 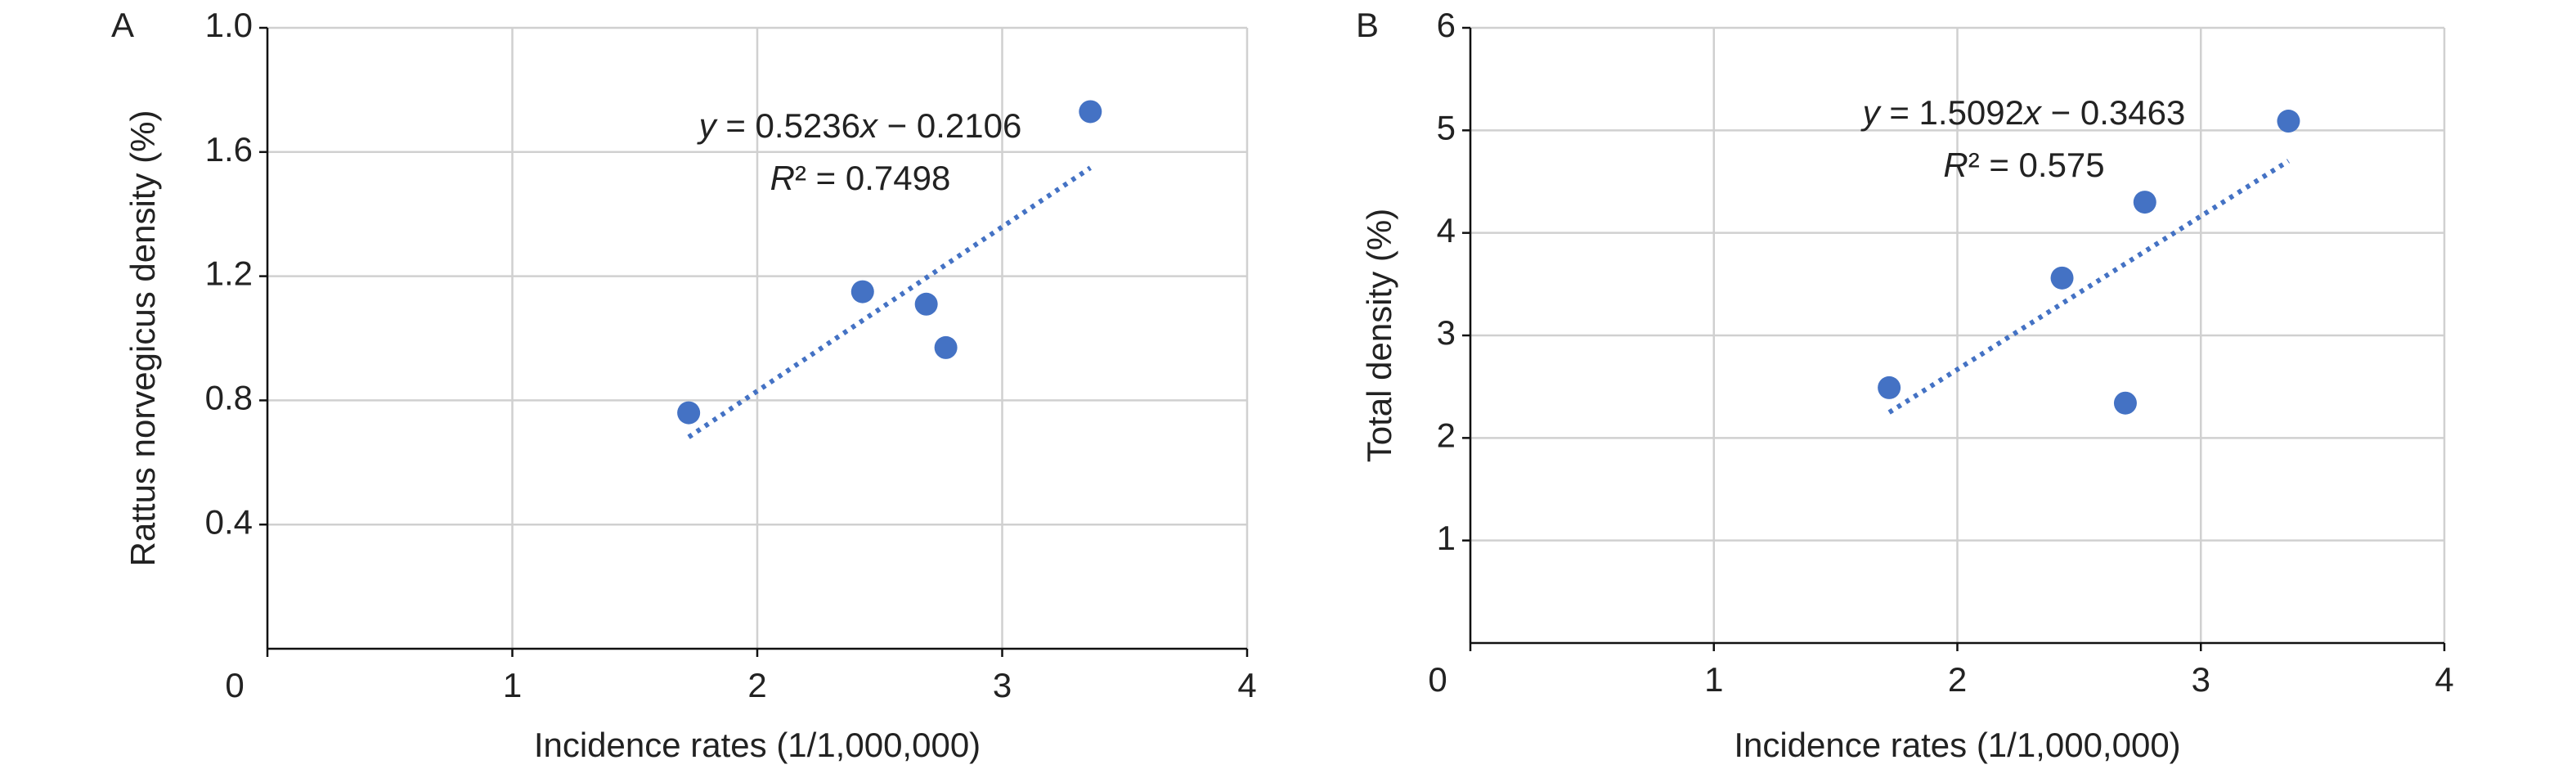 What do you see at coordinates (1447, 127) in the screenshot?
I see `y-tick-label: 5` at bounding box center [1447, 127].